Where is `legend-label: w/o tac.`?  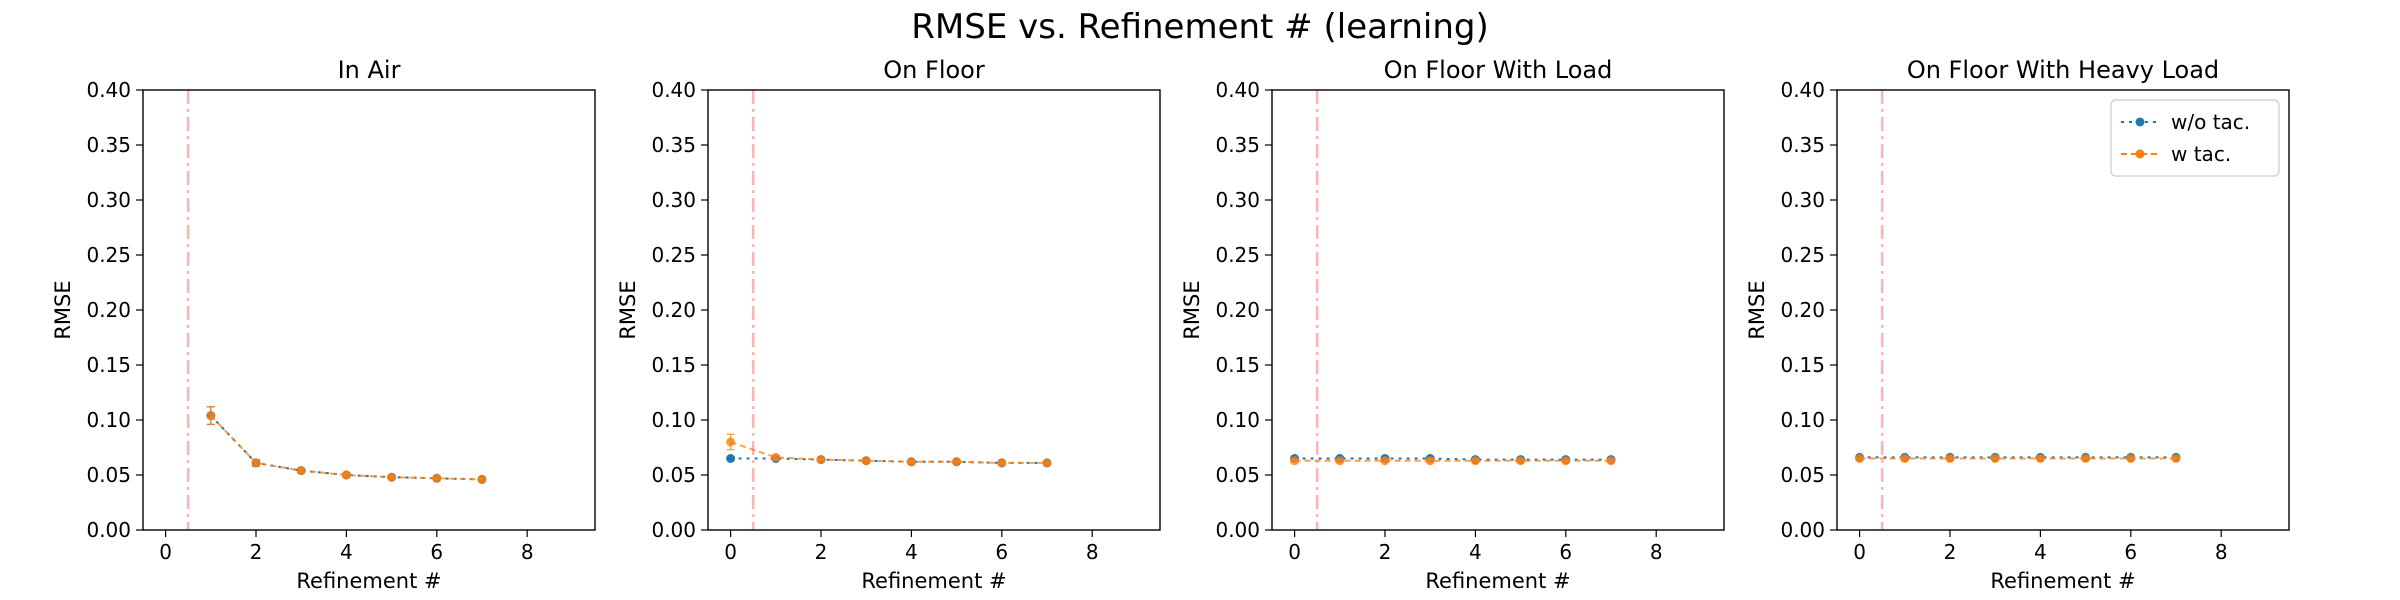
legend-label: w/o tac. is located at coordinates (2210, 122).